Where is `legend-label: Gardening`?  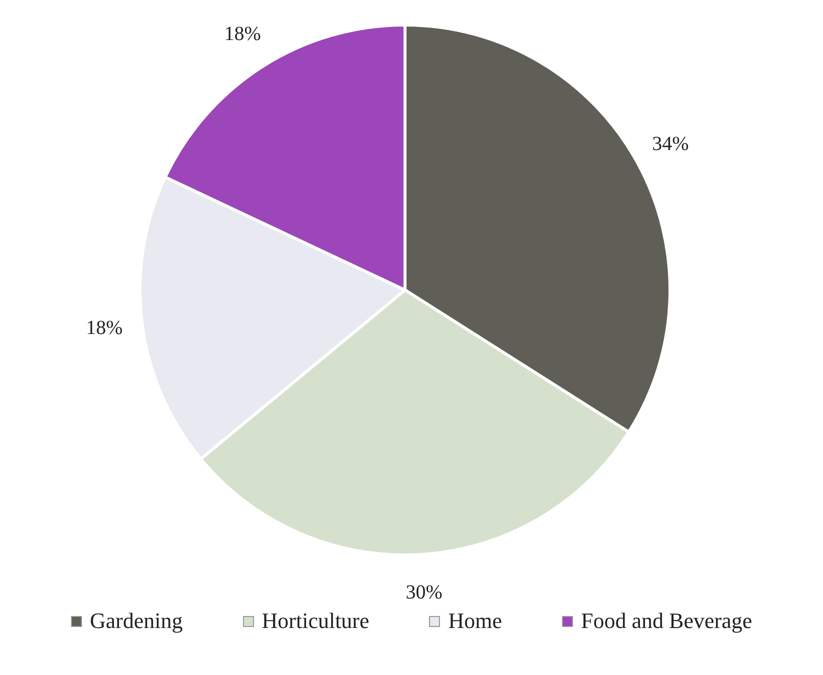
legend-label: Gardening is located at coordinates (135, 621).